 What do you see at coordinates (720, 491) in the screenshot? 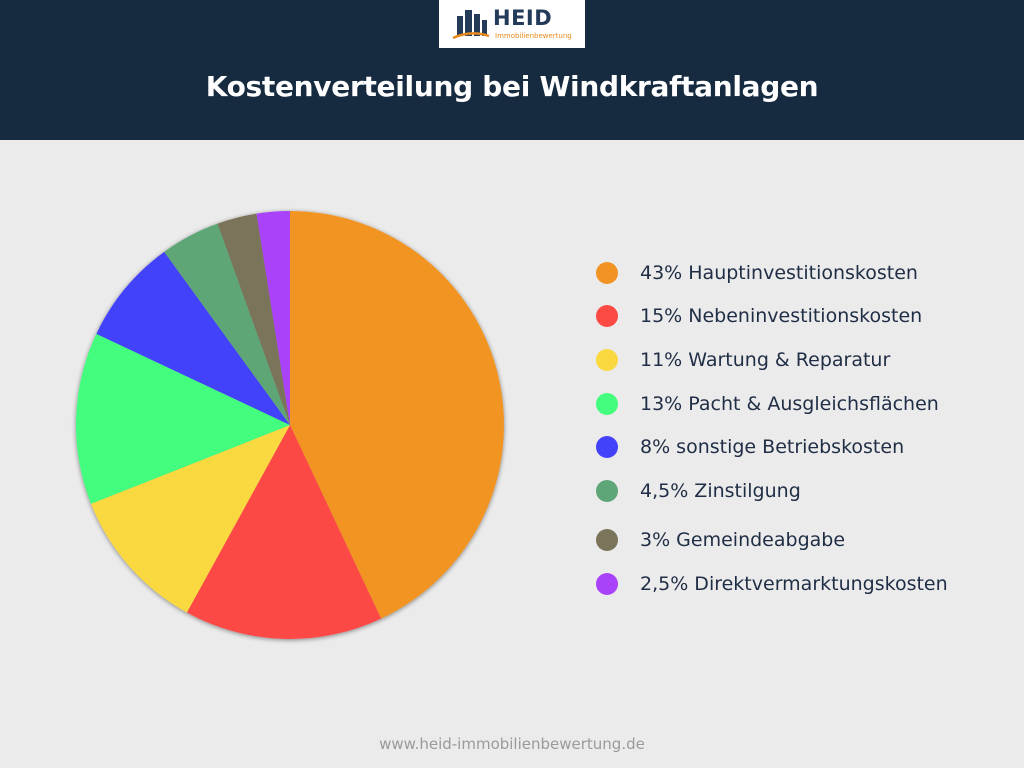
I see `legend-label: 4,5% Zinstilgung` at bounding box center [720, 491].